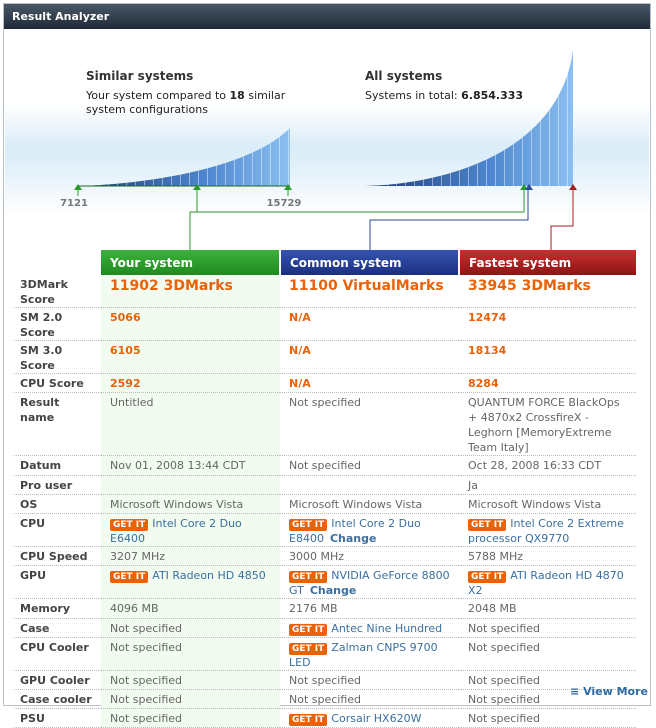 The height and width of the screenshot is (728, 656). What do you see at coordinates (57, 582) in the screenshot?
I see `row-label: GPU` at bounding box center [57, 582].